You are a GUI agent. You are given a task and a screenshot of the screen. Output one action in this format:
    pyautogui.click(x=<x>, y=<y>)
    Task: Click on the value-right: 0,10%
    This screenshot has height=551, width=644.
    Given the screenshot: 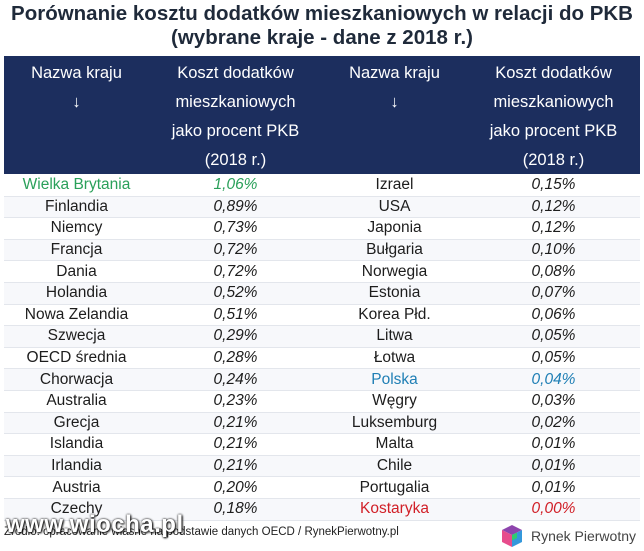 What is the action you would take?
    pyautogui.click(x=553, y=250)
    